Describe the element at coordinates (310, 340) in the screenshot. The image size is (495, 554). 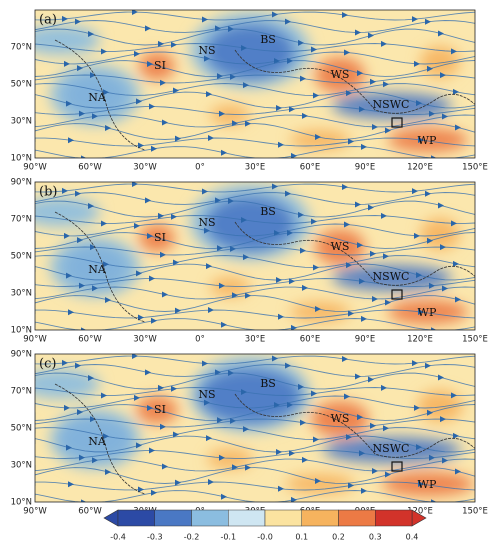
I see `lon-tick-label: 60°E` at that location.